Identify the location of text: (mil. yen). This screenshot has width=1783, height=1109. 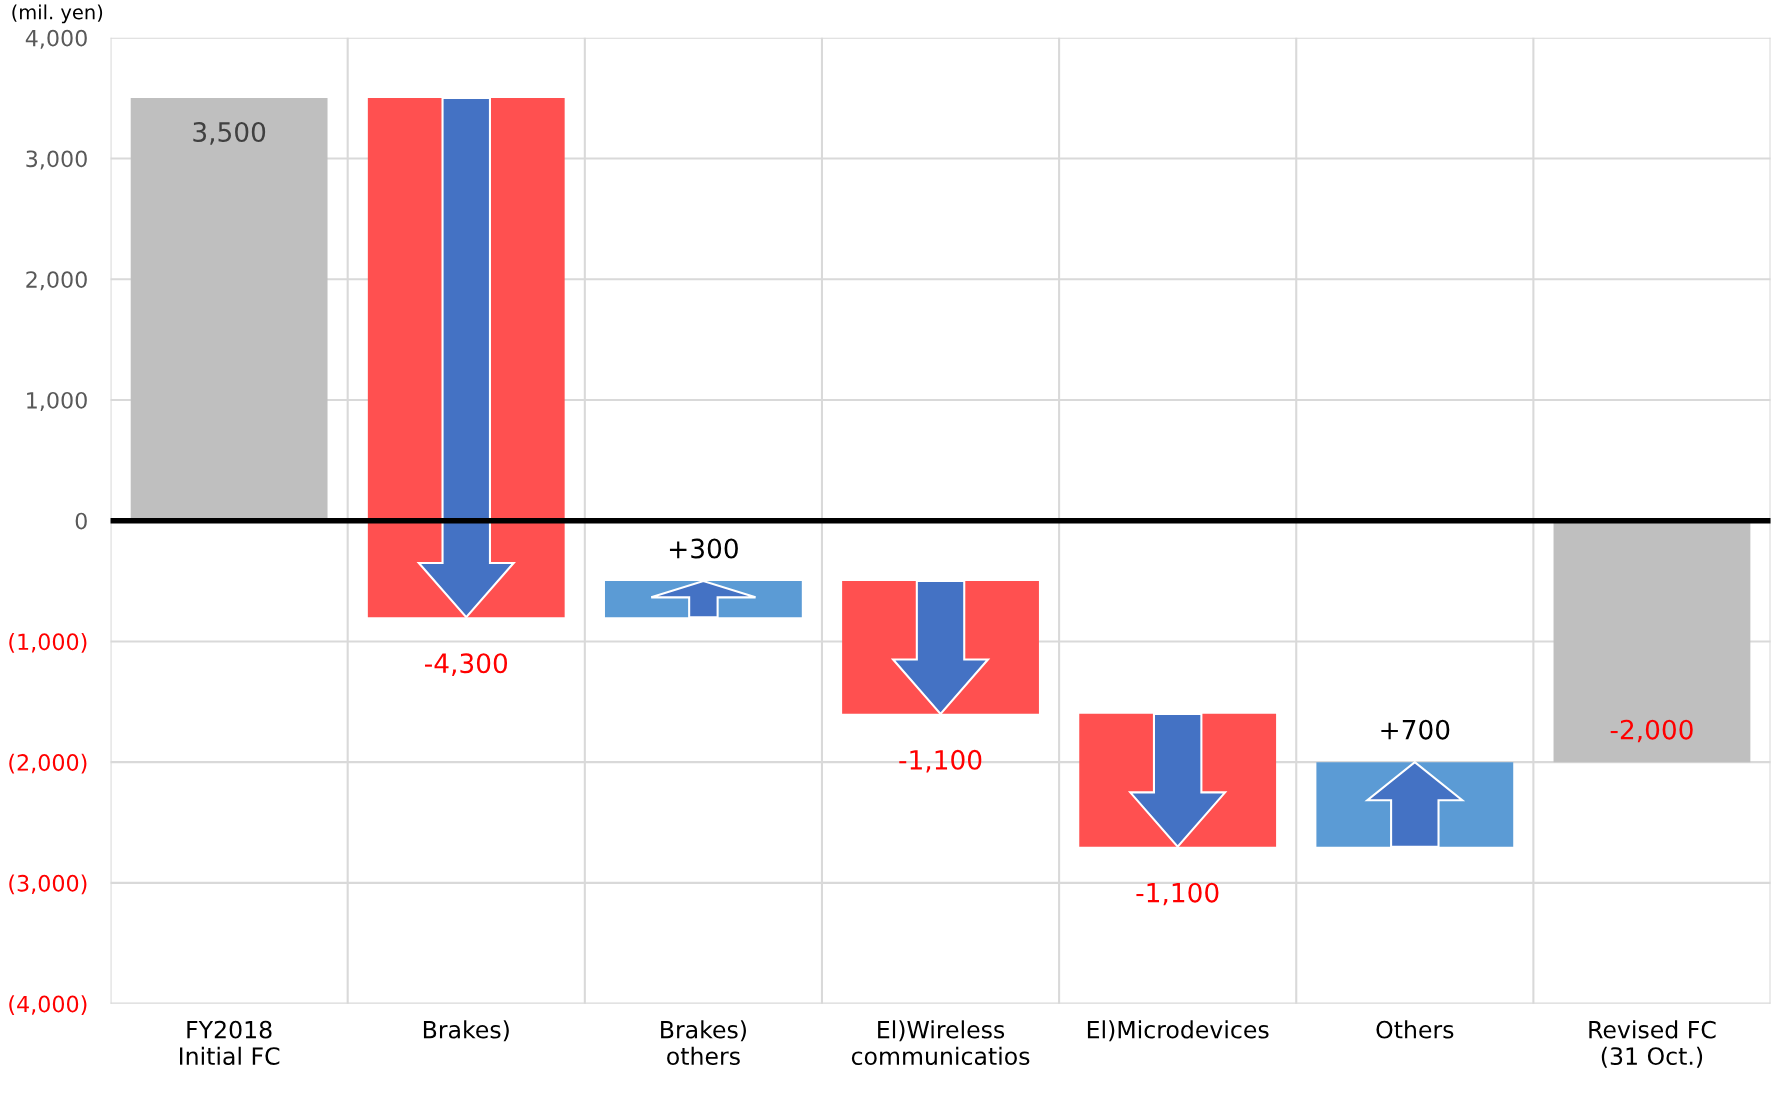
(57, 14).